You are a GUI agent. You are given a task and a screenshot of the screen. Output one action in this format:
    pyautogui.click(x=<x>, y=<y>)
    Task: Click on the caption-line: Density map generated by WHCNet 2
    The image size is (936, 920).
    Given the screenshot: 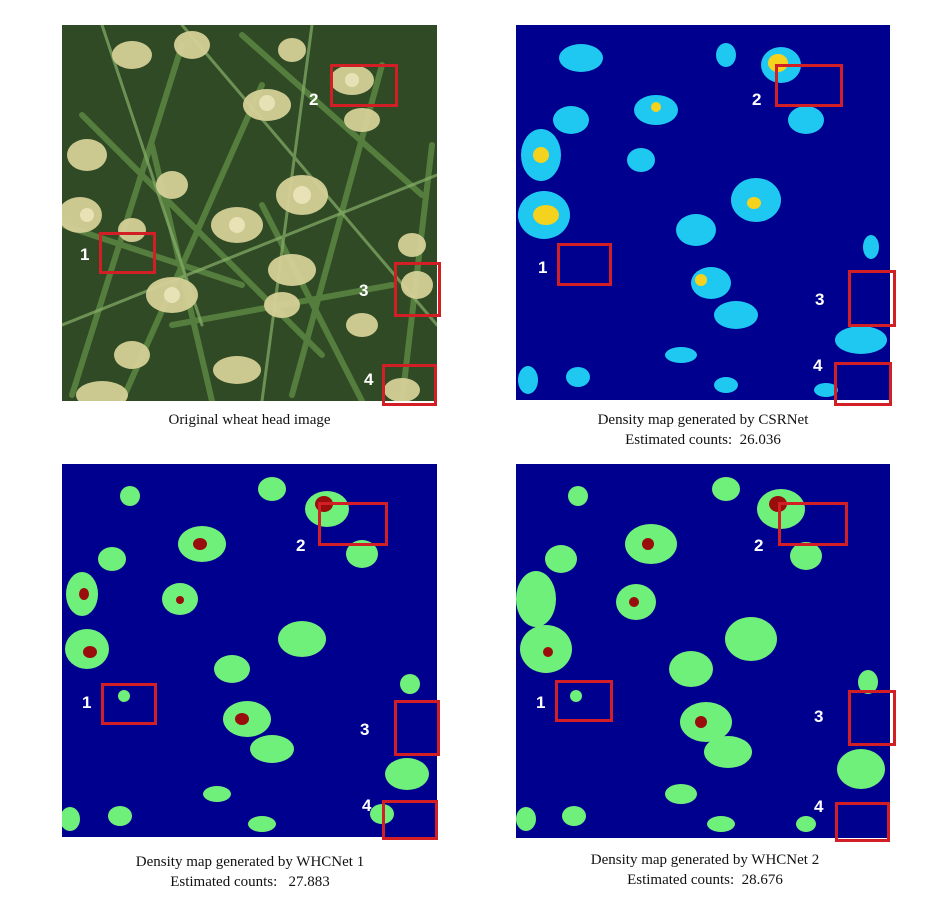 What is the action you would take?
    pyautogui.click(x=705, y=860)
    